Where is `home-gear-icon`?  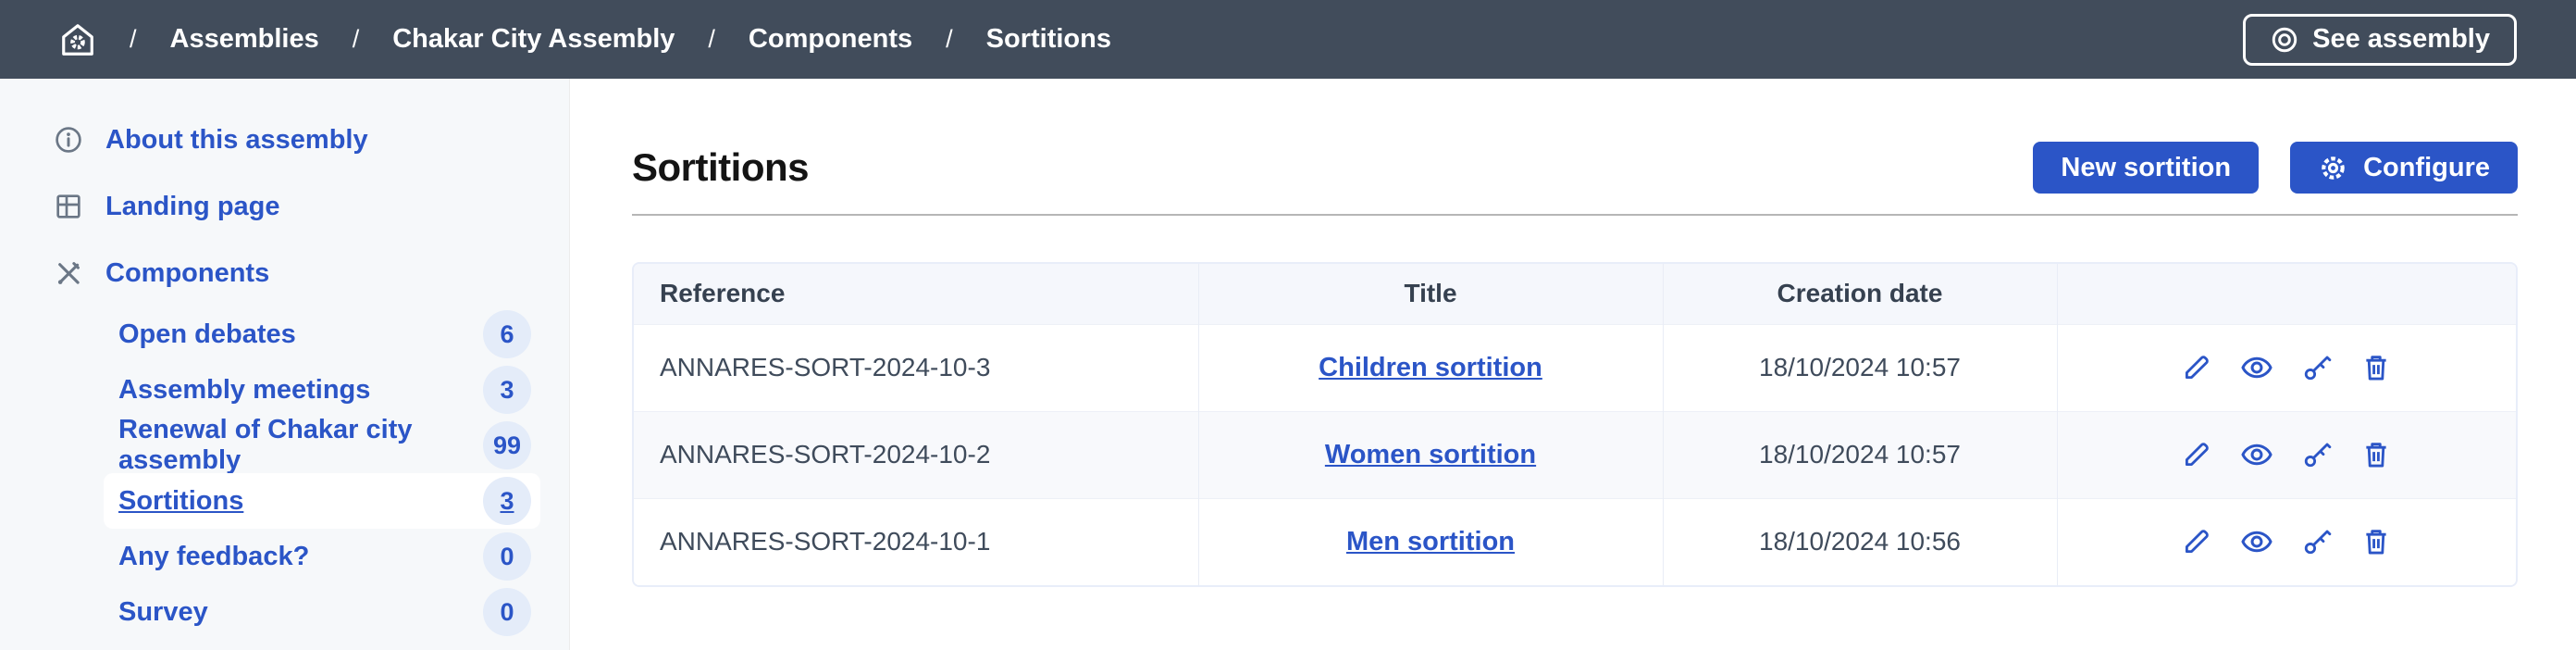 home-gear-icon is located at coordinates (78, 40).